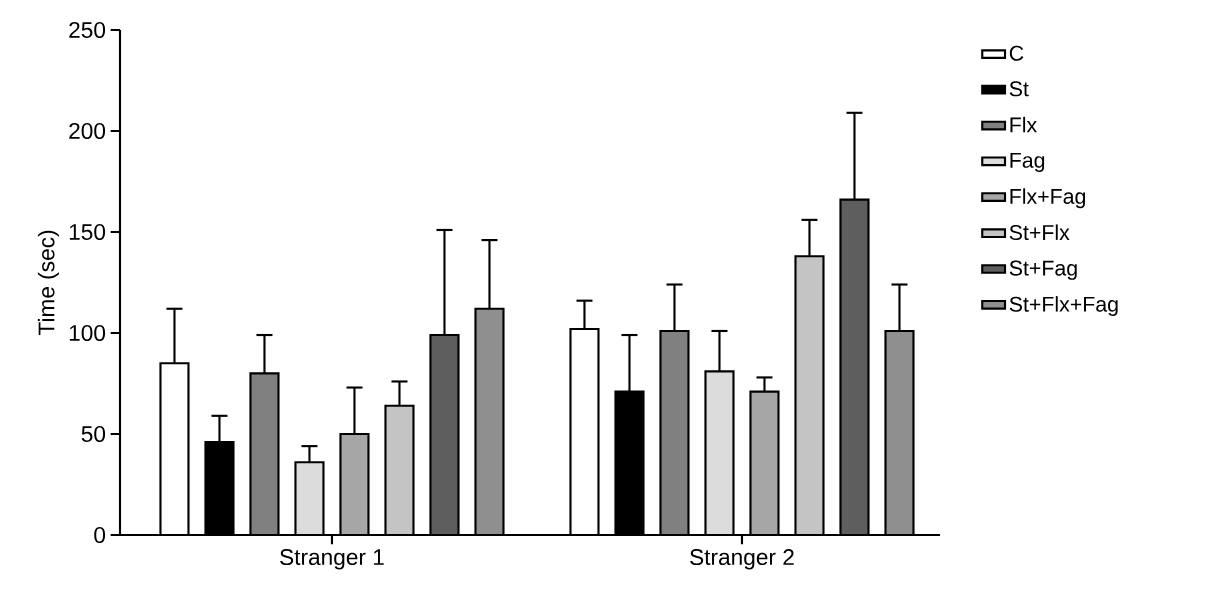 Image resolution: width=1205 pixels, height=592 pixels. Describe the element at coordinates (742, 559) in the screenshot. I see `x-tick-label: Stranger 2` at that location.